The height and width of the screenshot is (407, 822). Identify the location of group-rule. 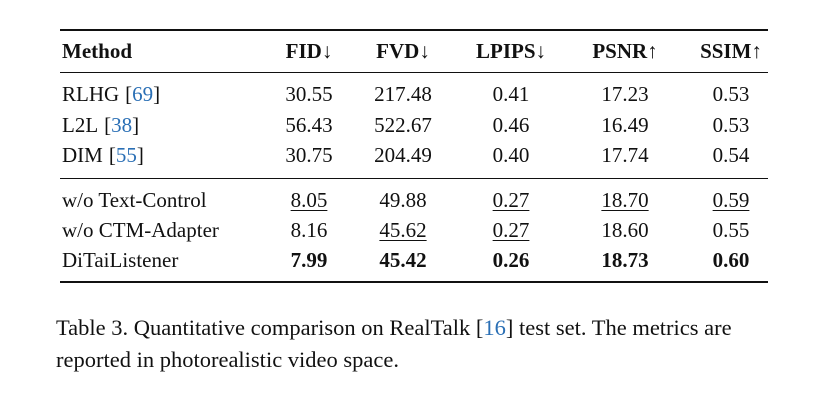
(414, 178).